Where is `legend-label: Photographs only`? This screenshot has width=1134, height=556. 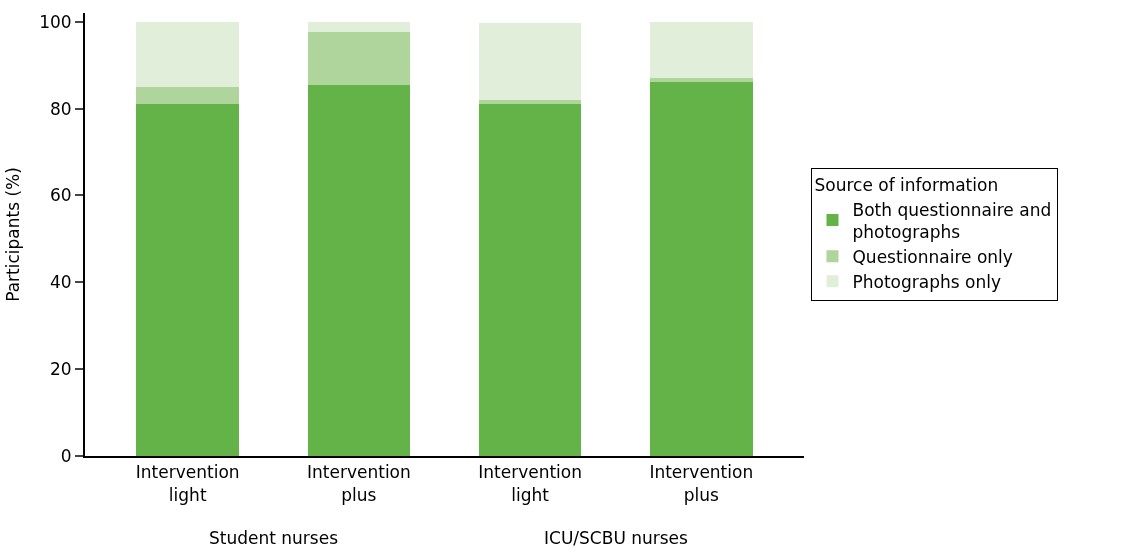
legend-label: Photographs only is located at coordinates (926, 281).